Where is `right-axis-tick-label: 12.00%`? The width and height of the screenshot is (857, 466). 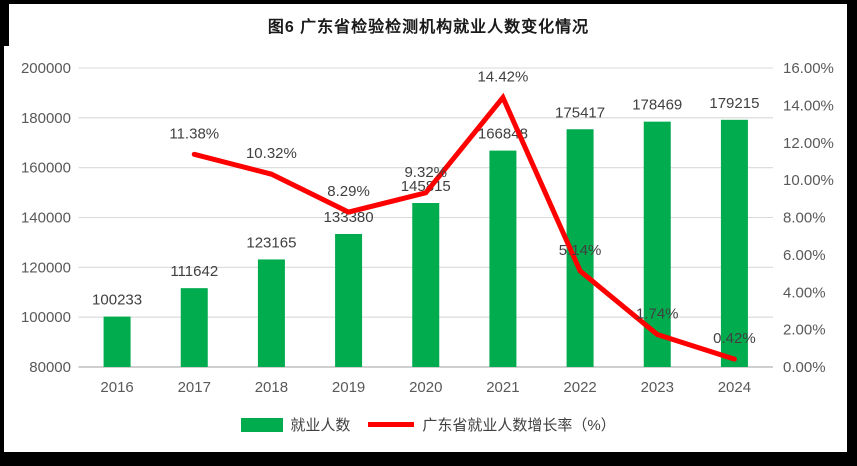 right-axis-tick-label: 12.00% is located at coordinates (808, 143).